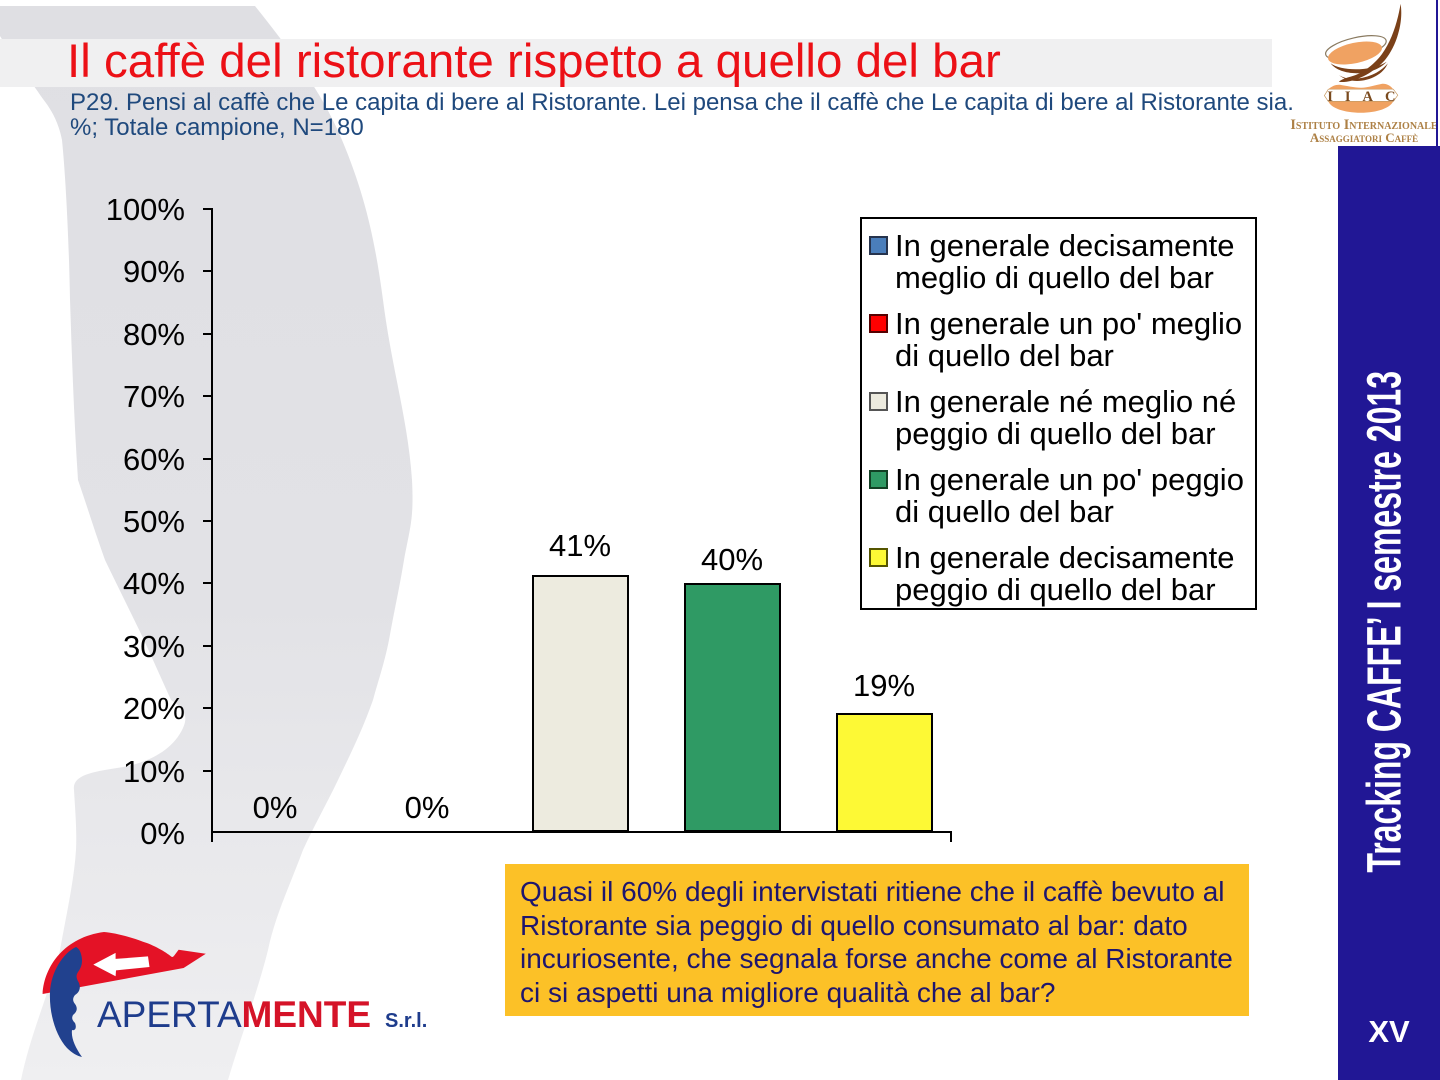  I want to click on svg-text: IIAC, so click(1367, 97).